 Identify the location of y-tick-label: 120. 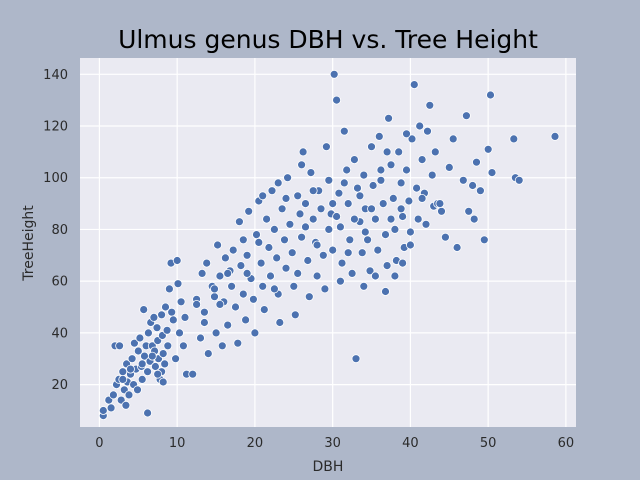
(55, 127).